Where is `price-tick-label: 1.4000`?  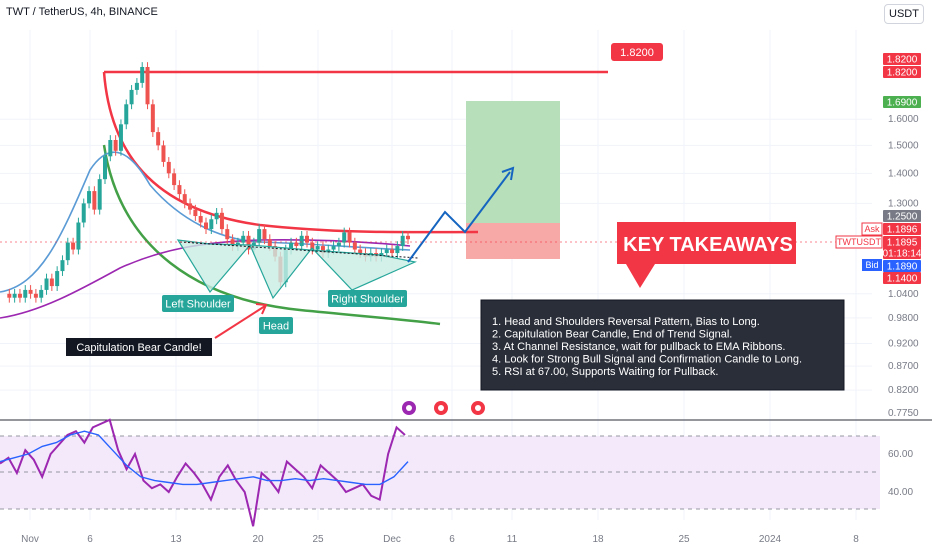 price-tick-label: 1.4000 is located at coordinates (903, 173).